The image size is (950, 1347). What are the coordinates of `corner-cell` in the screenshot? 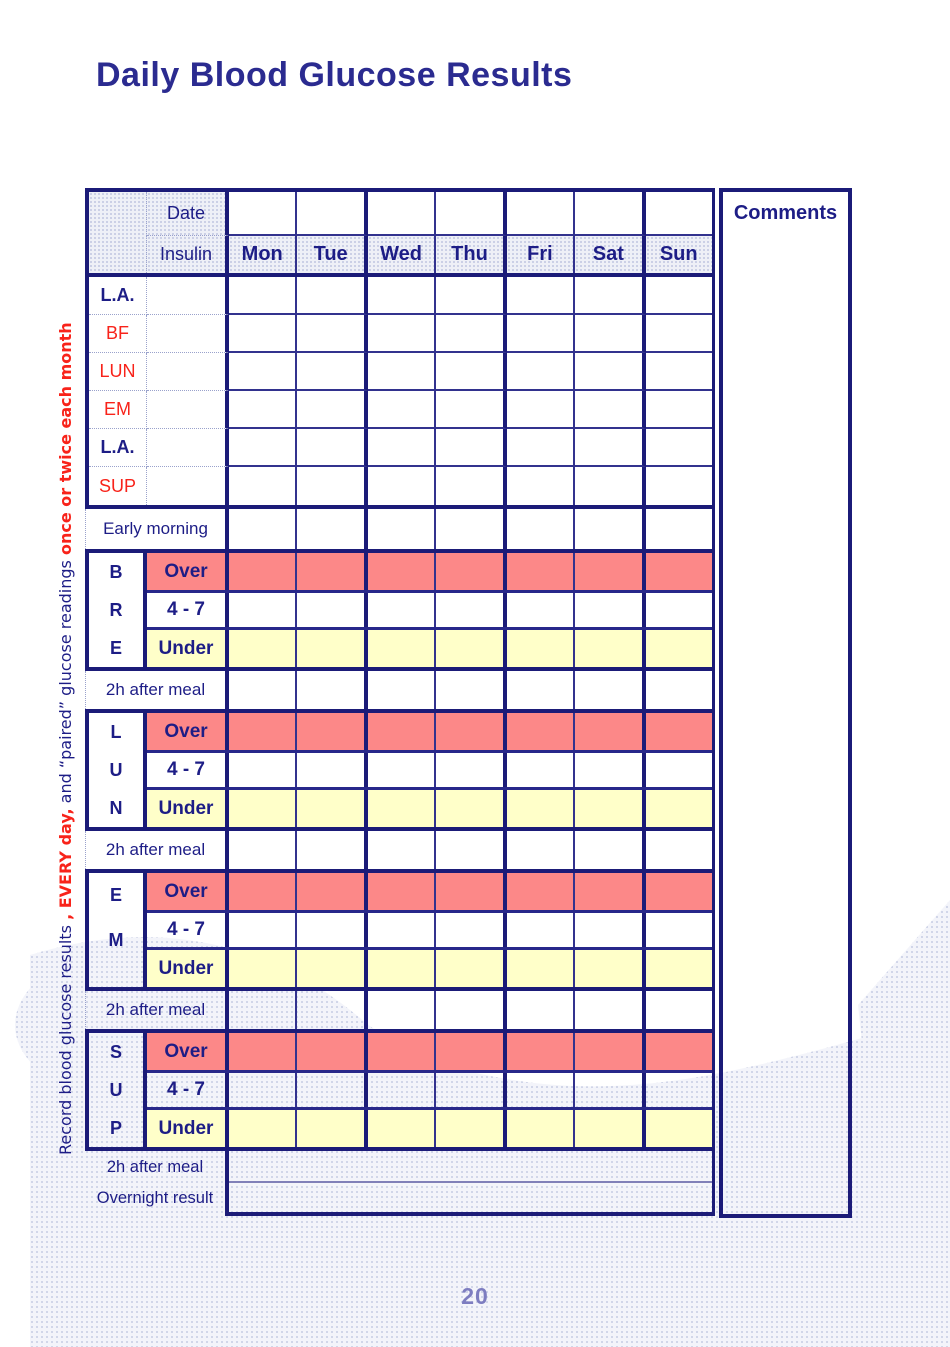 It's located at (118, 214).